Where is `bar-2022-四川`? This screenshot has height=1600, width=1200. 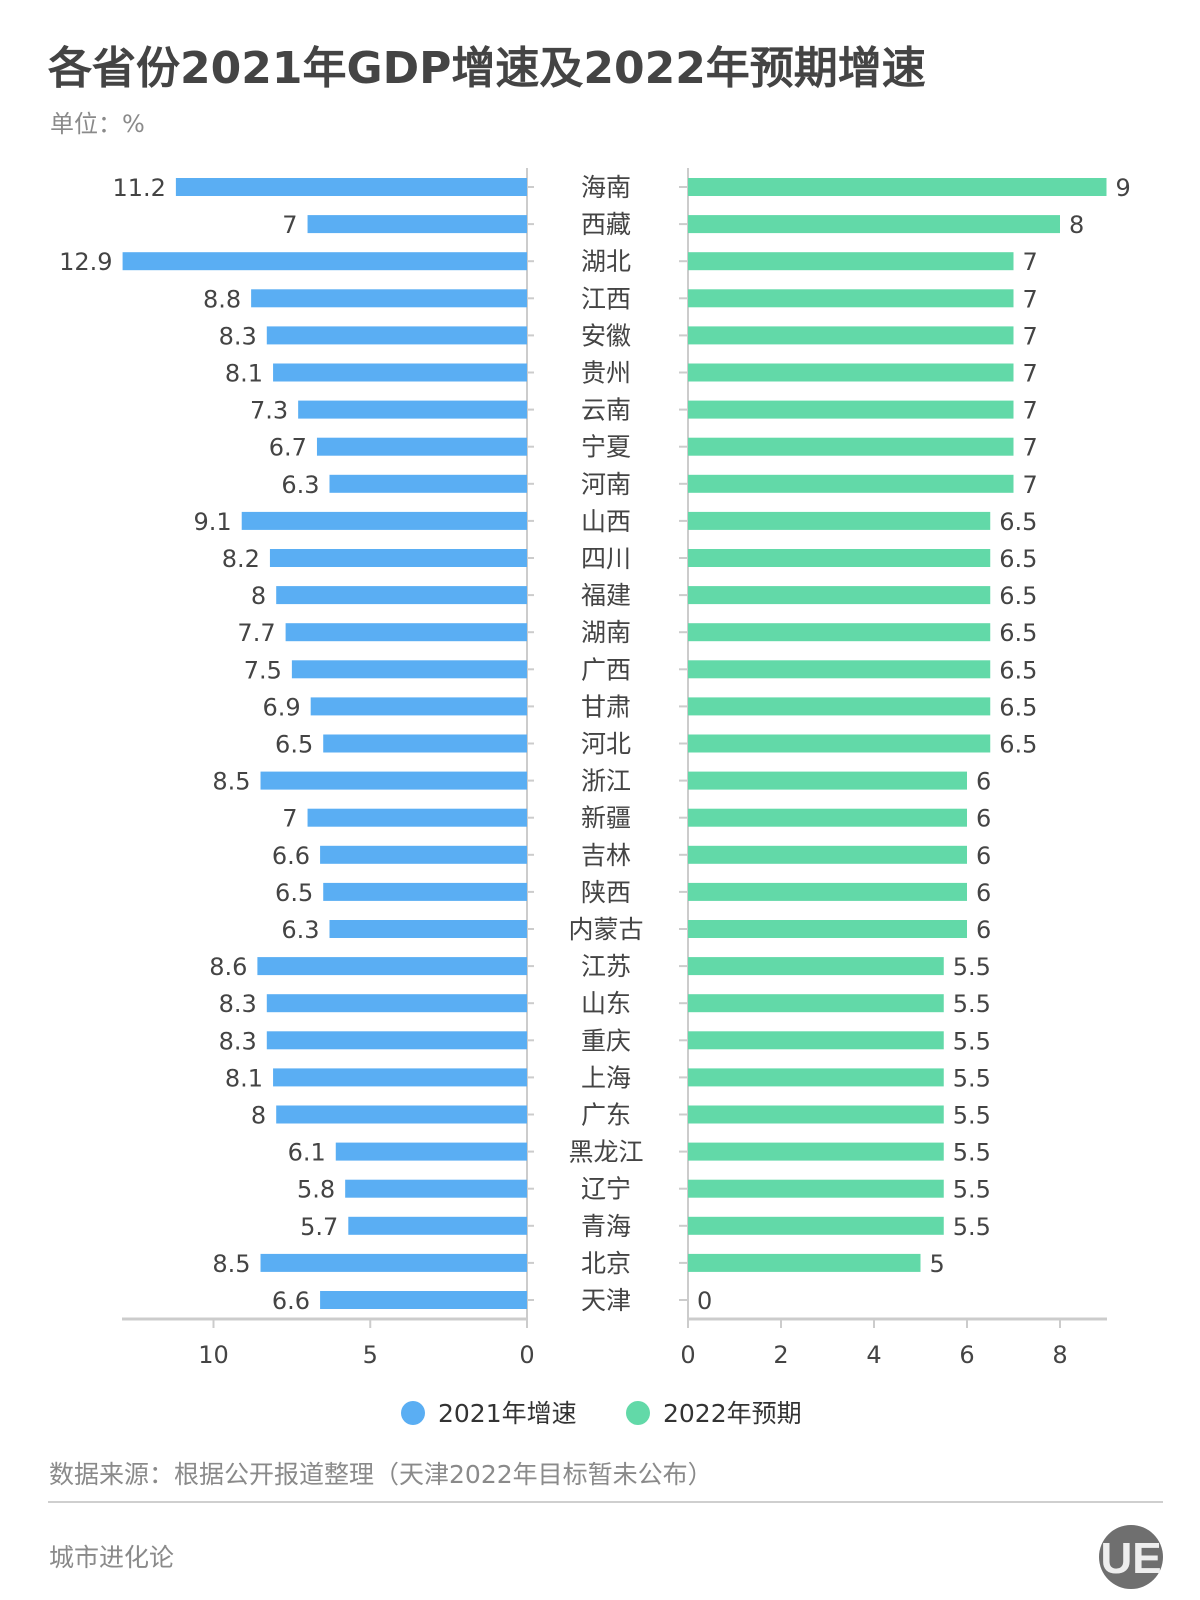
bar-2022-四川 is located at coordinates (839, 558).